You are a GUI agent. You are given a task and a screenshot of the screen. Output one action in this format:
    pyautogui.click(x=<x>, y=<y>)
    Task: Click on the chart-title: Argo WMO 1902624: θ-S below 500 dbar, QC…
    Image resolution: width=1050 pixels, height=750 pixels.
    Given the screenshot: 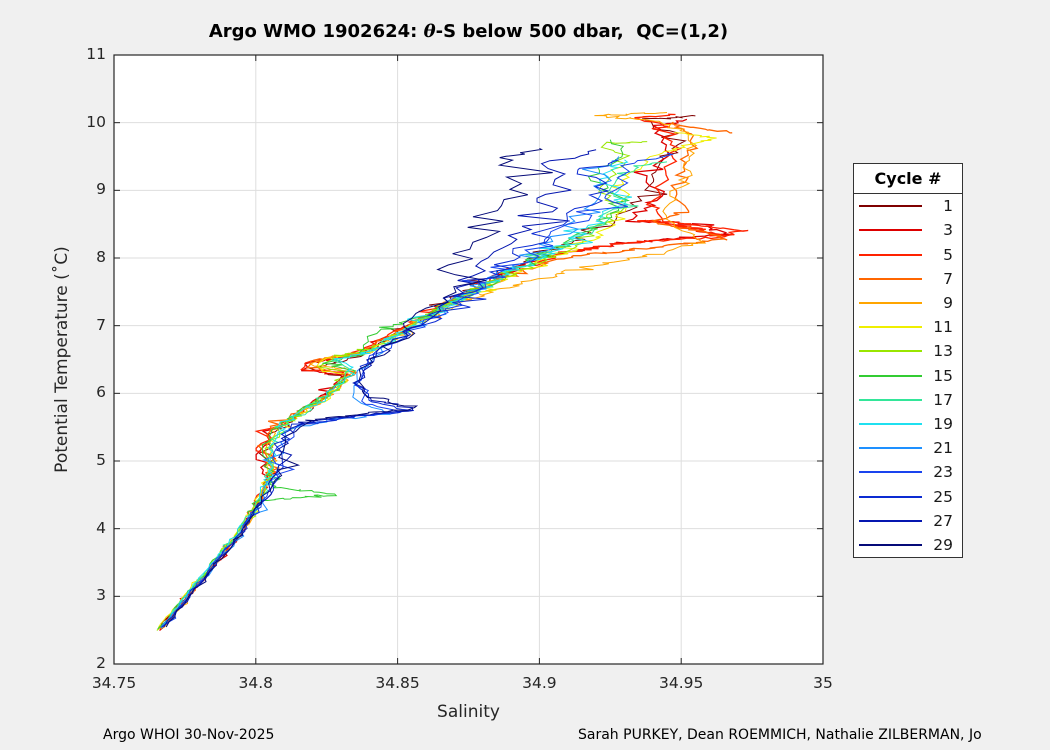 What is the action you would take?
    pyautogui.click(x=468, y=31)
    